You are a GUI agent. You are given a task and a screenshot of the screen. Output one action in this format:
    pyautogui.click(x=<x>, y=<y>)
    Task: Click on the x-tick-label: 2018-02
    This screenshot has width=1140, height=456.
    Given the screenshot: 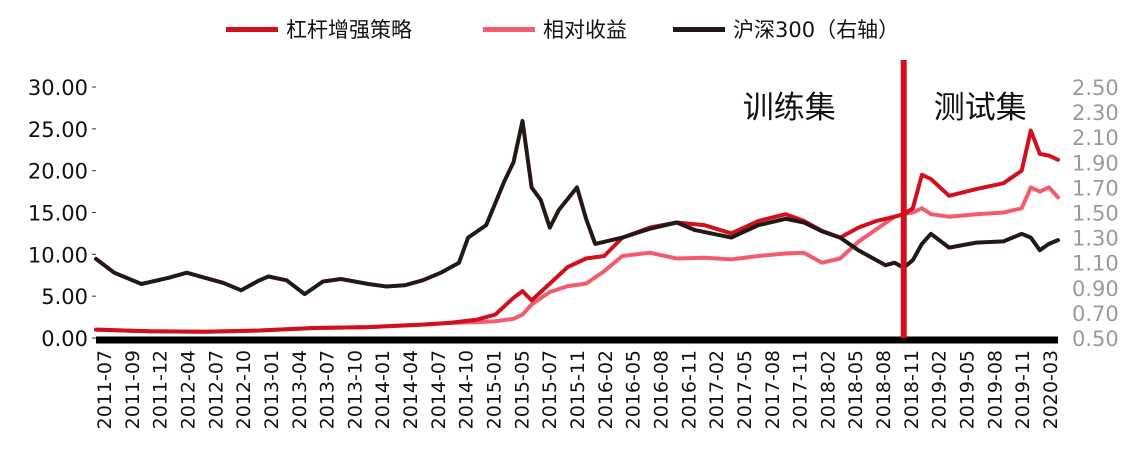 What is the action you would take?
    pyautogui.click(x=828, y=389)
    